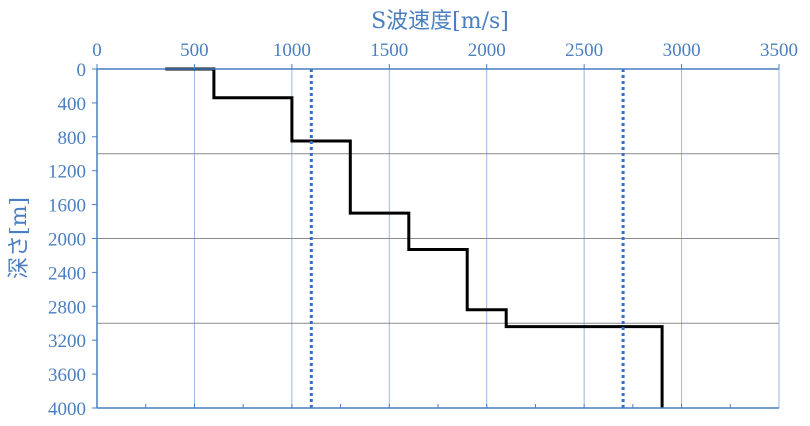 This screenshot has height=426, width=810. I want to click on y-tick-label: 400, so click(72, 104).